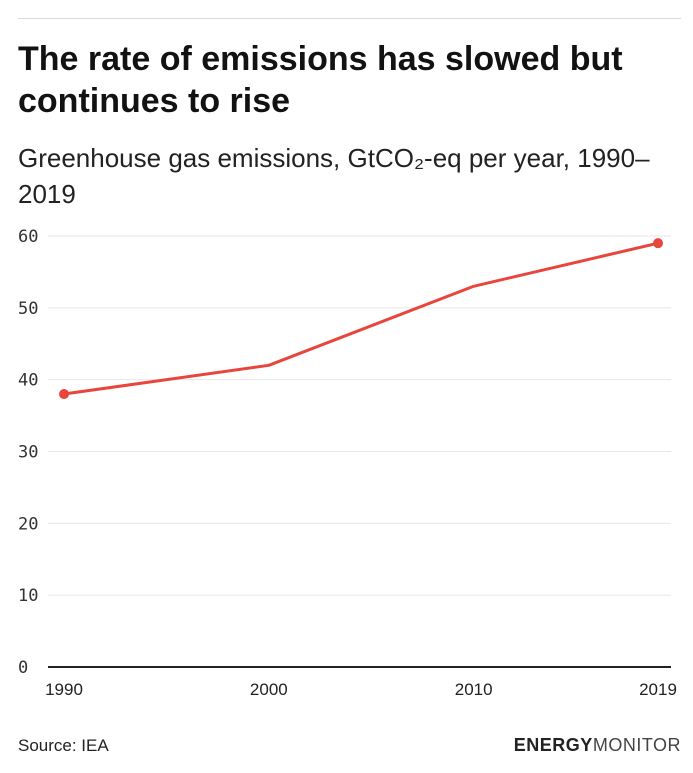 The width and height of the screenshot is (693, 773). I want to click on y-tick-label-0: 0, so click(23, 668).